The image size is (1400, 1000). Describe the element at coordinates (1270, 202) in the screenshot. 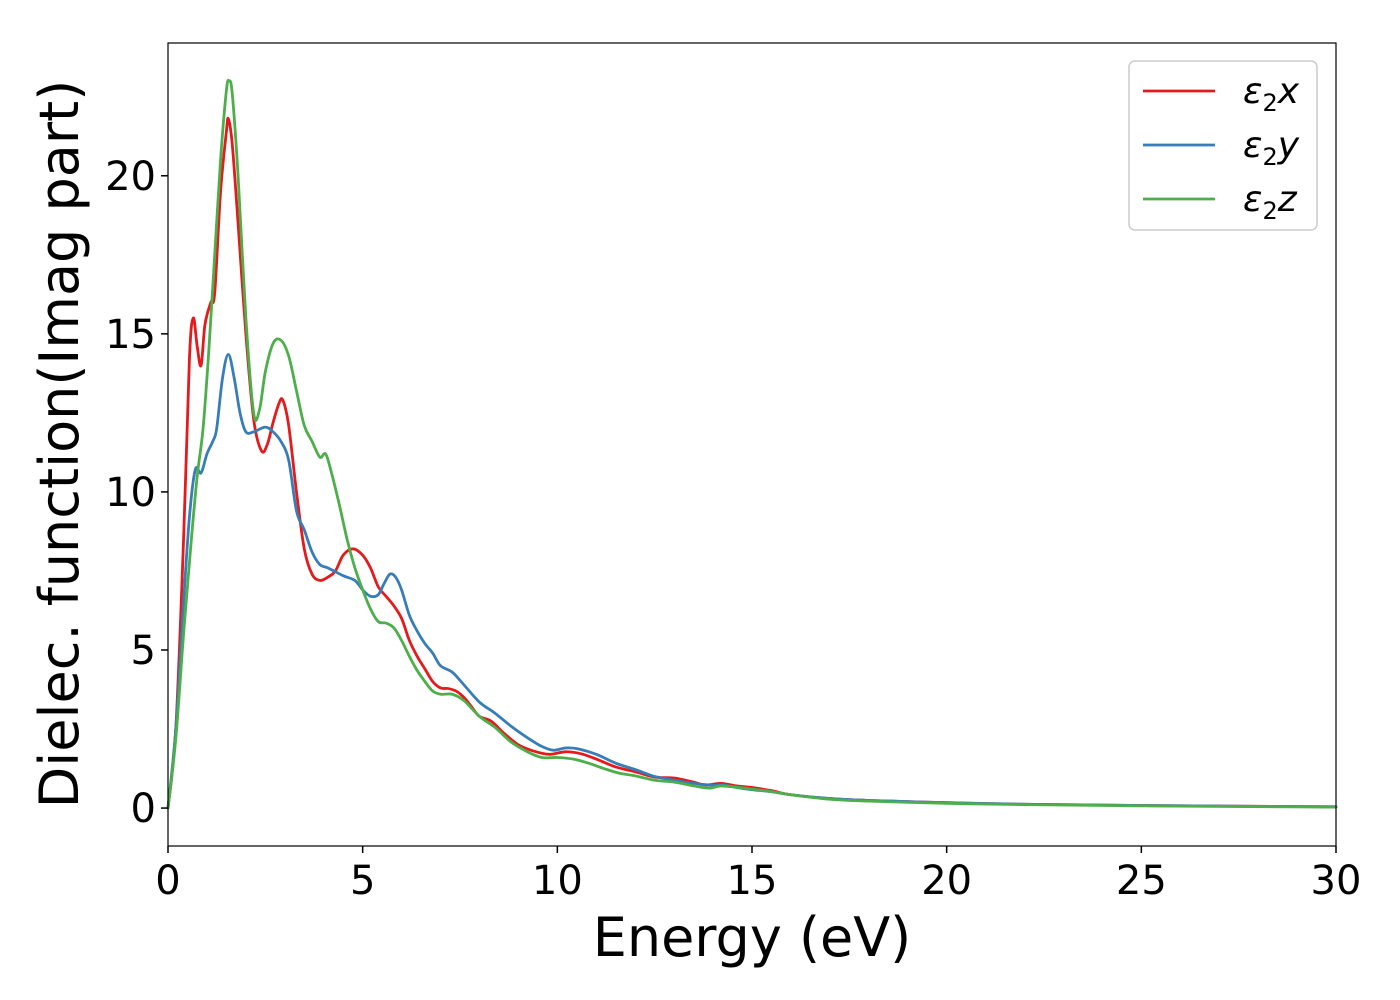

I see `legend-label-z: ε2z` at that location.